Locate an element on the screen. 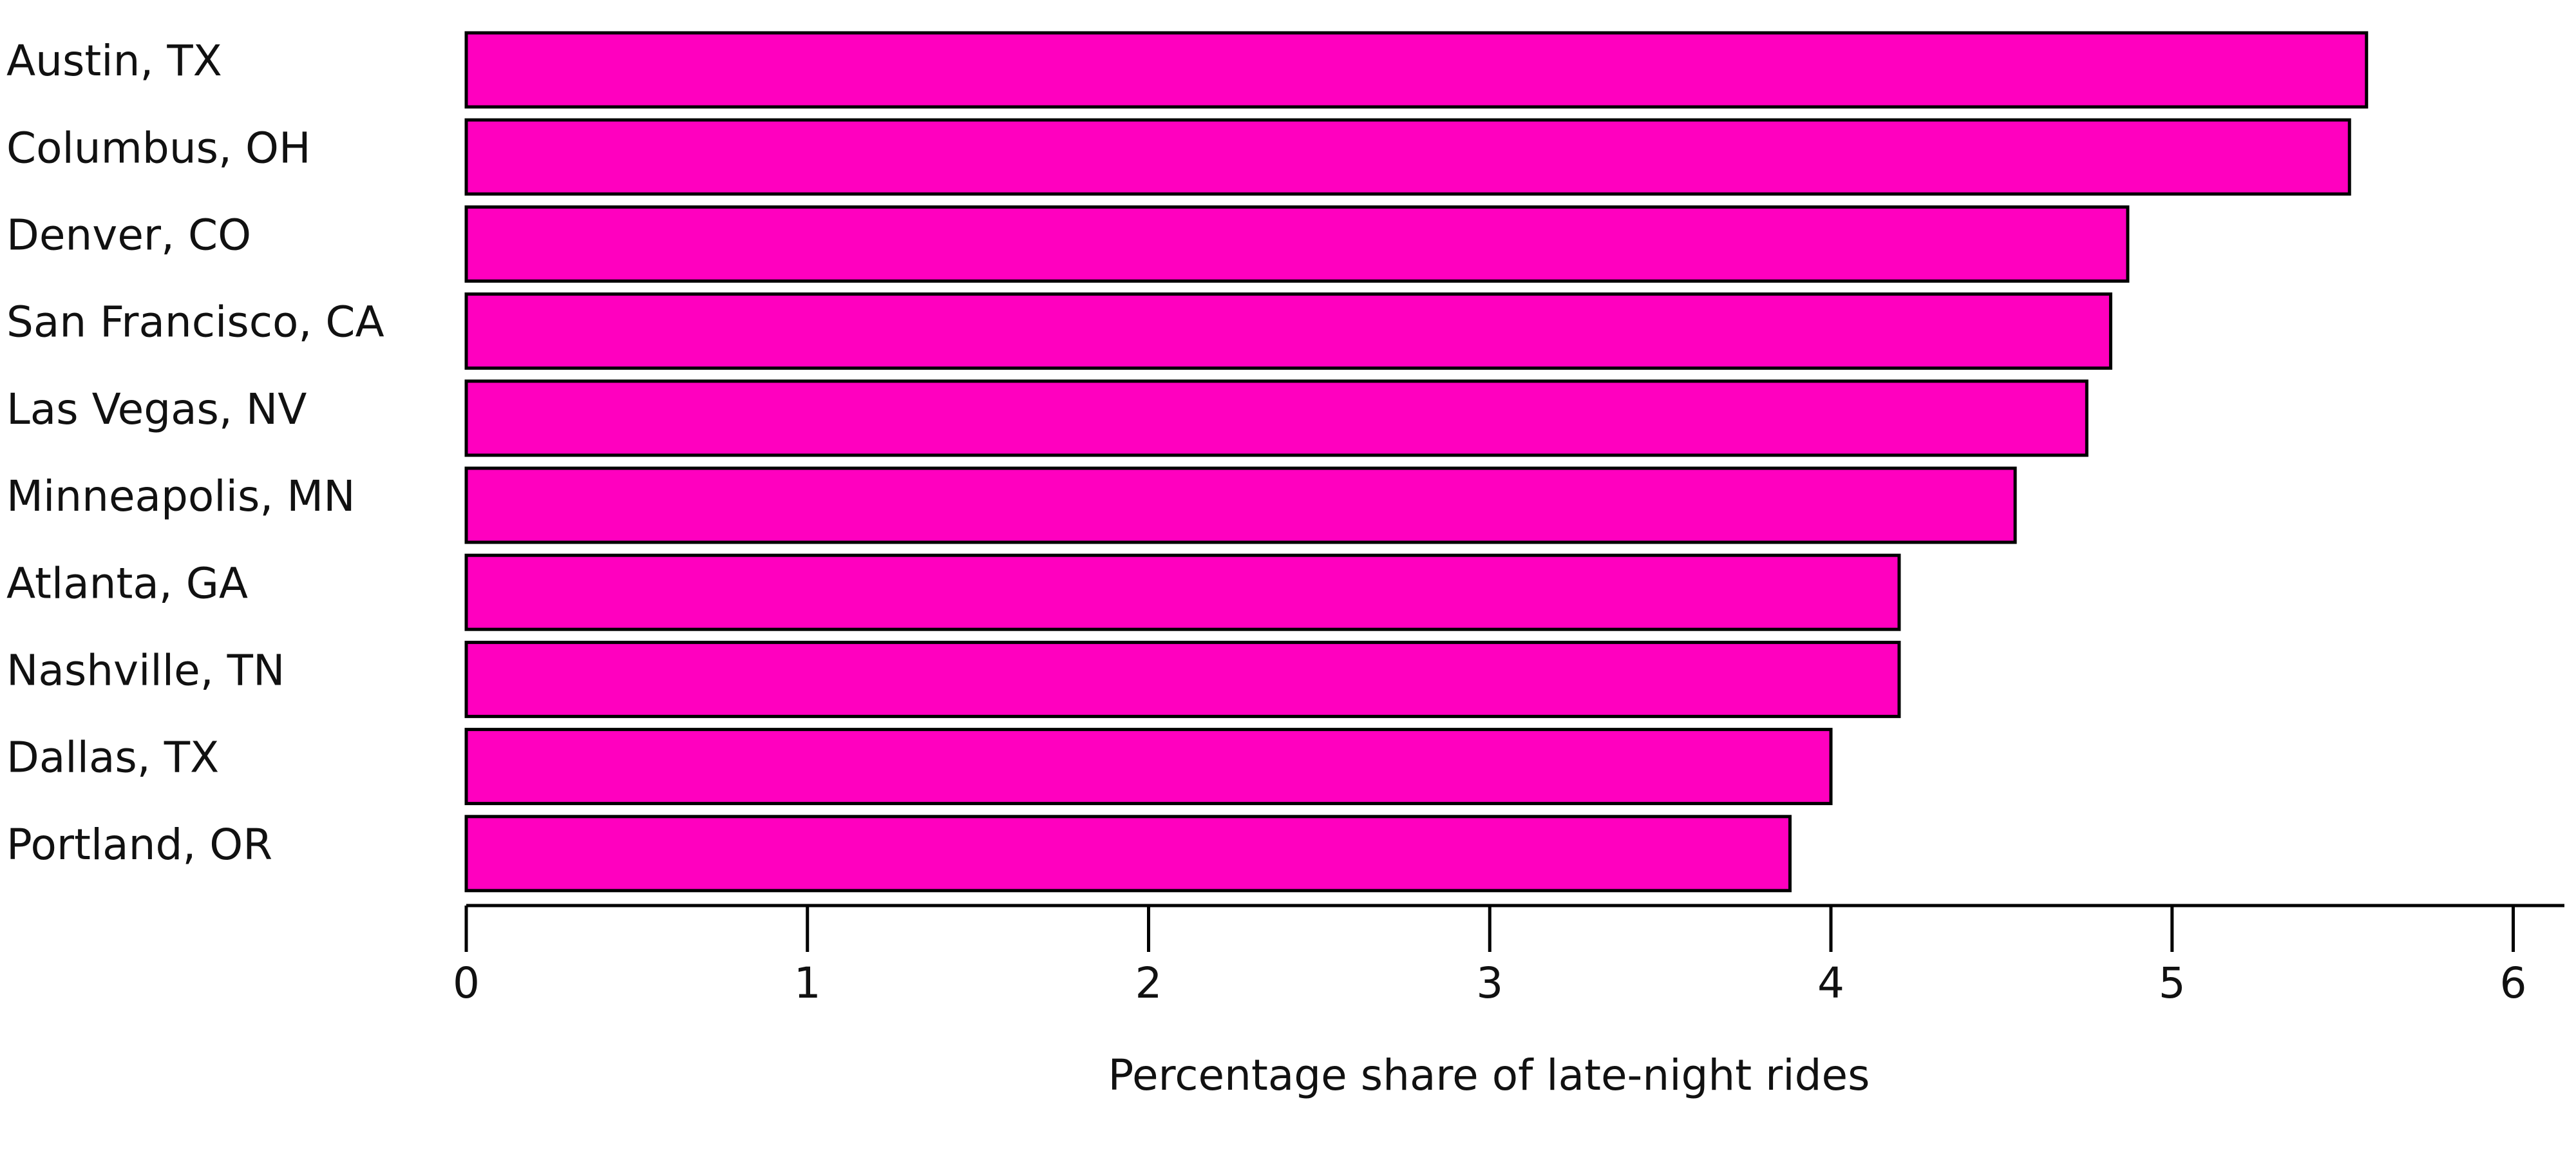 This screenshot has width=2576, height=1149. y-tick-label: Atlanta, GA is located at coordinates (127, 583).